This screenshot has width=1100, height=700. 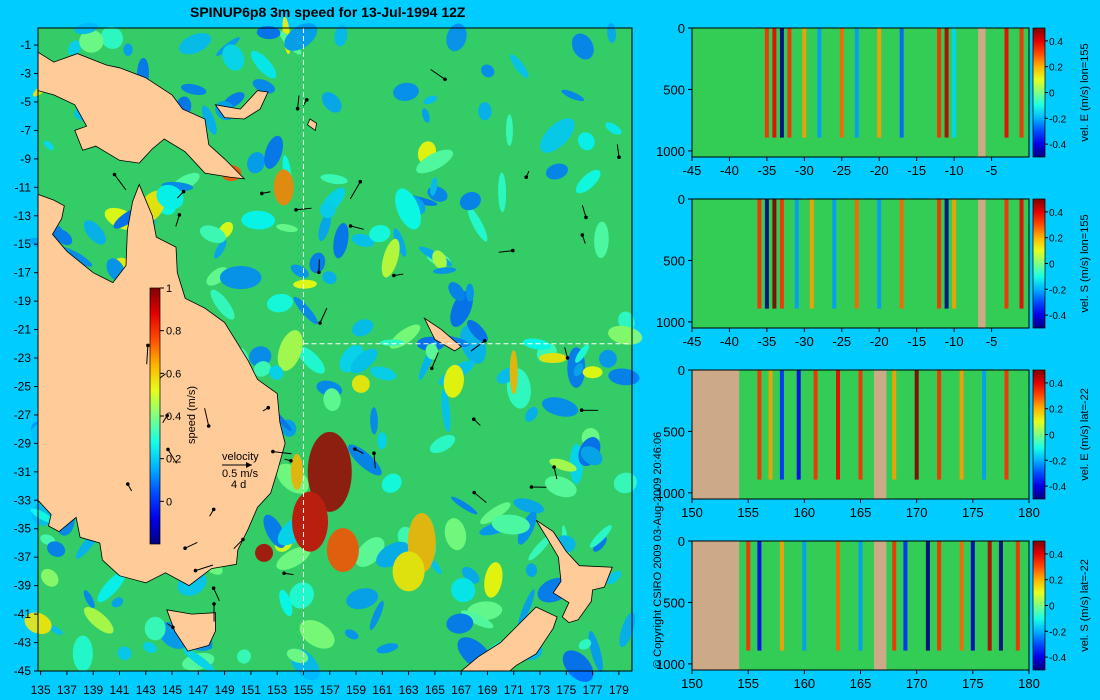 What do you see at coordinates (670, 664) in the screenshot?
I see `section-y-tick-label: 1000` at bounding box center [670, 664].